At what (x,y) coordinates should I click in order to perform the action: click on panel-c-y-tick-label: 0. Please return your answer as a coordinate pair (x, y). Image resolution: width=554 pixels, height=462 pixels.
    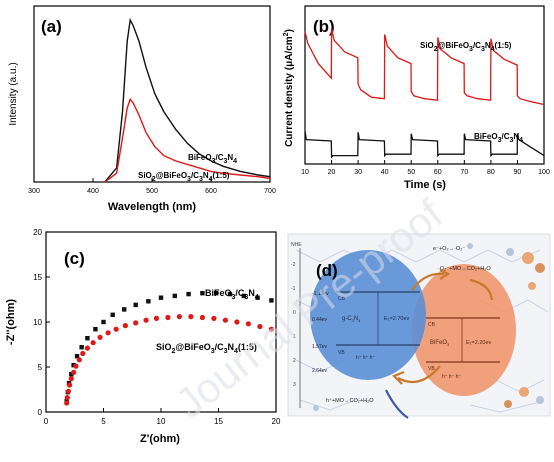
    Looking at the image, I should click on (40, 412).